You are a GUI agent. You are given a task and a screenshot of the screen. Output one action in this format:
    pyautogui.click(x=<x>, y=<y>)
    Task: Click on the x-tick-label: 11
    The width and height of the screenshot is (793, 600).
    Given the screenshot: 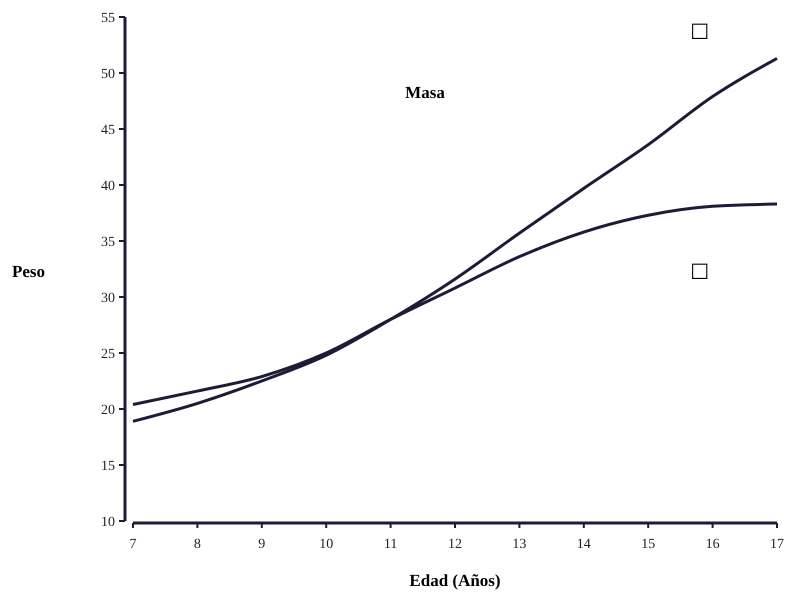 What is the action you would take?
    pyautogui.click(x=391, y=544)
    